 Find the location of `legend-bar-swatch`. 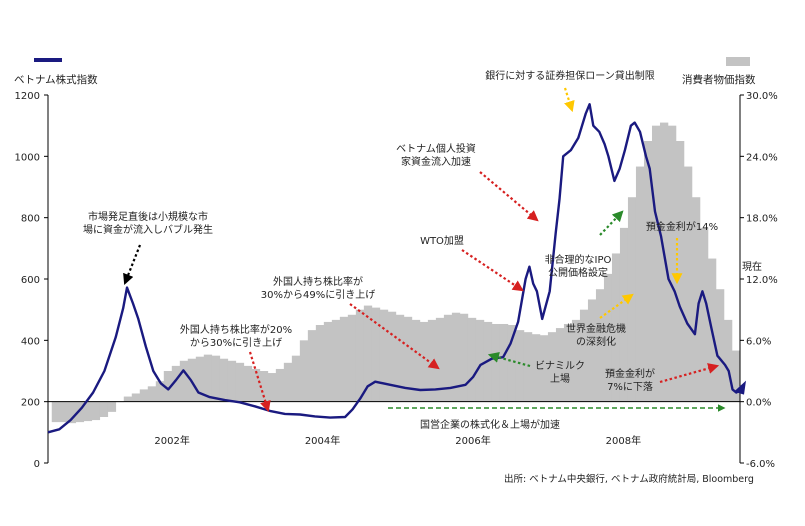

legend-bar-swatch is located at coordinates (738, 61).